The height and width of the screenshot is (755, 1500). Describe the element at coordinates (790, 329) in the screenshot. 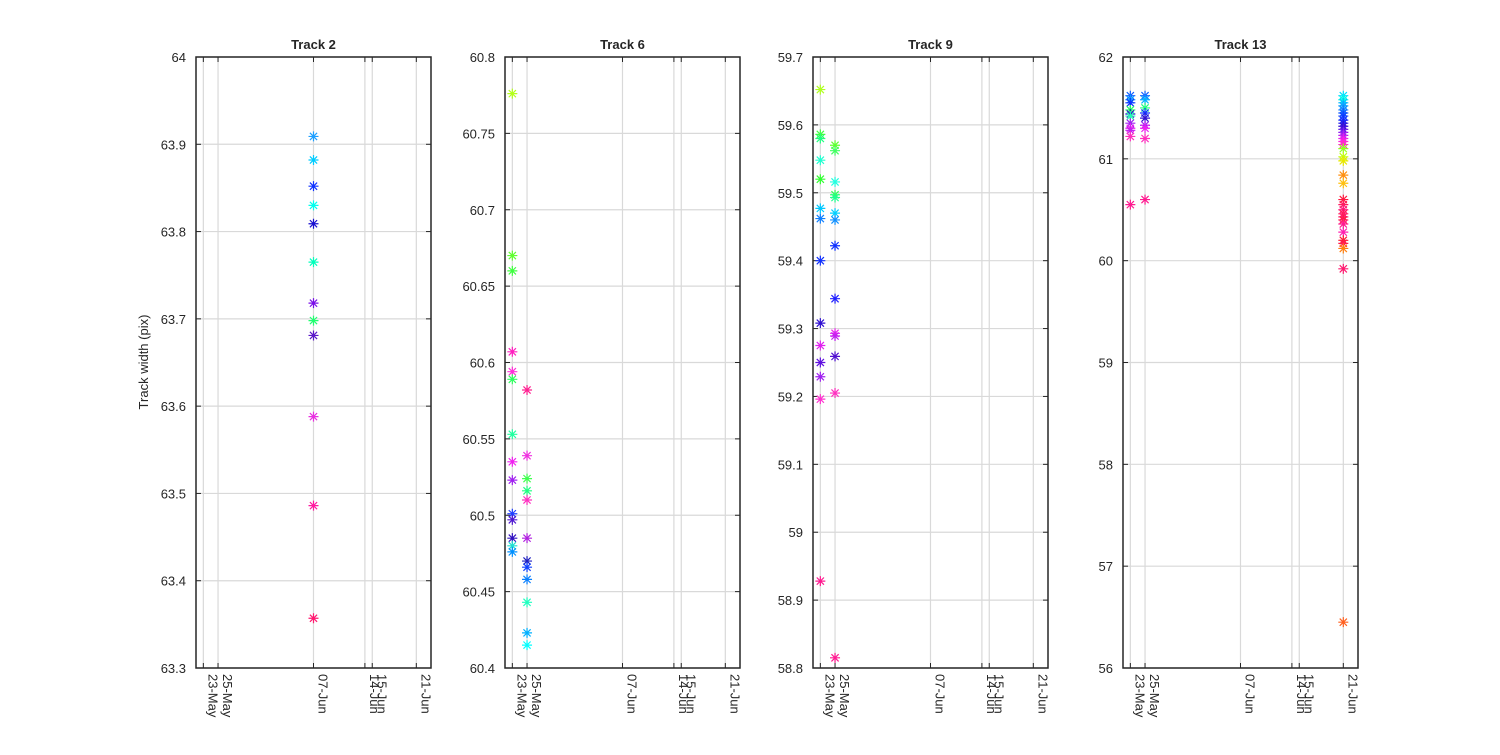

I see `y-tick-label: 59.3` at that location.